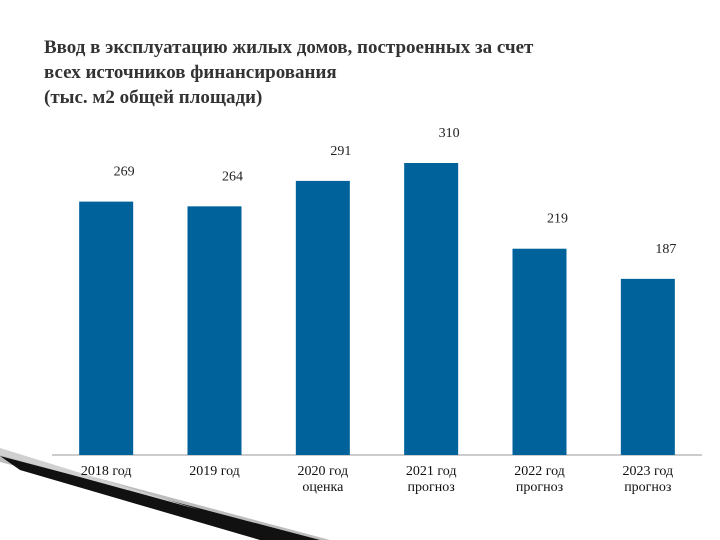 The width and height of the screenshot is (720, 540). I want to click on data-label: 310, so click(449, 133).